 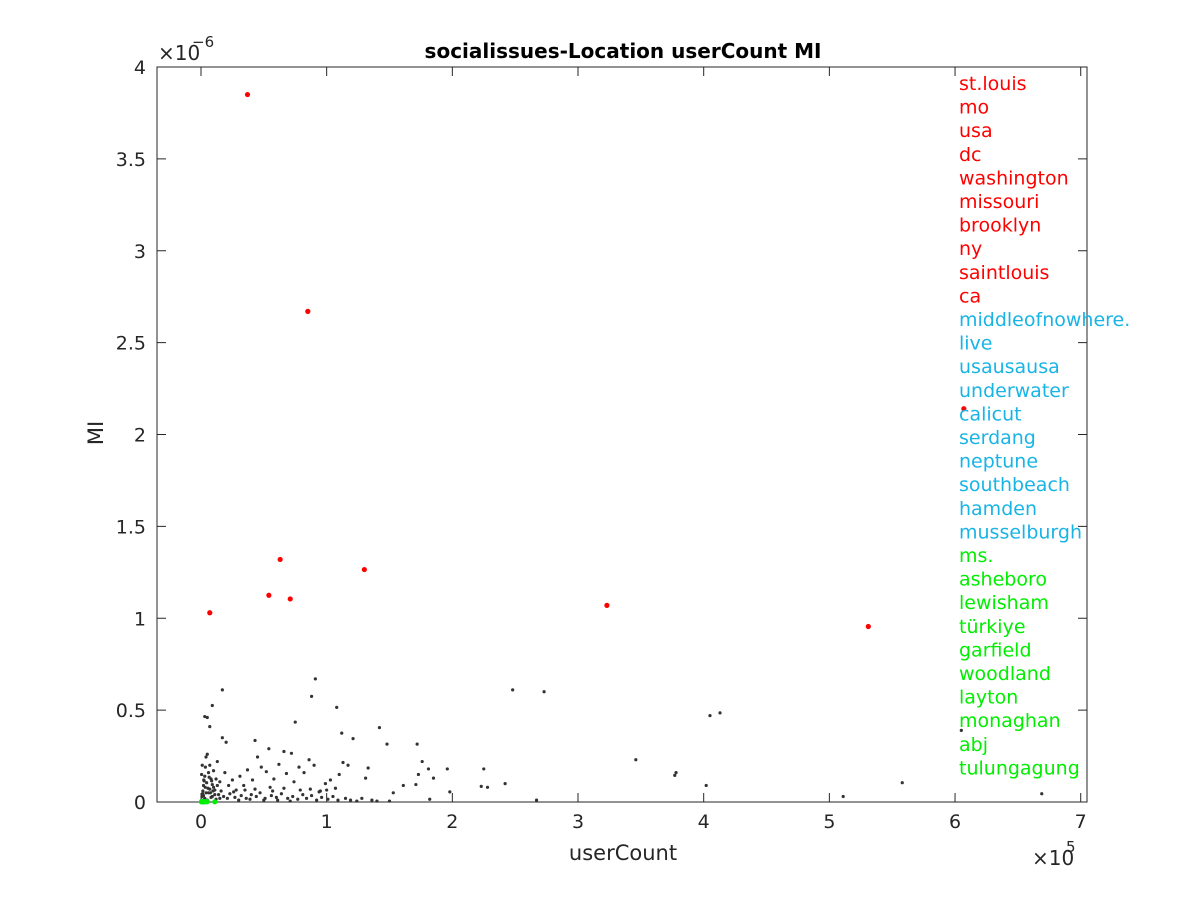 I want to click on legend-entry: underwater, so click(x=1014, y=391).